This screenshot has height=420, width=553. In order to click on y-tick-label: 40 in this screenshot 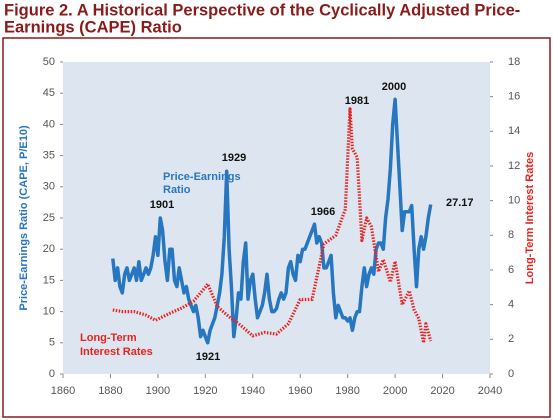, I will do `click(49, 124)`.